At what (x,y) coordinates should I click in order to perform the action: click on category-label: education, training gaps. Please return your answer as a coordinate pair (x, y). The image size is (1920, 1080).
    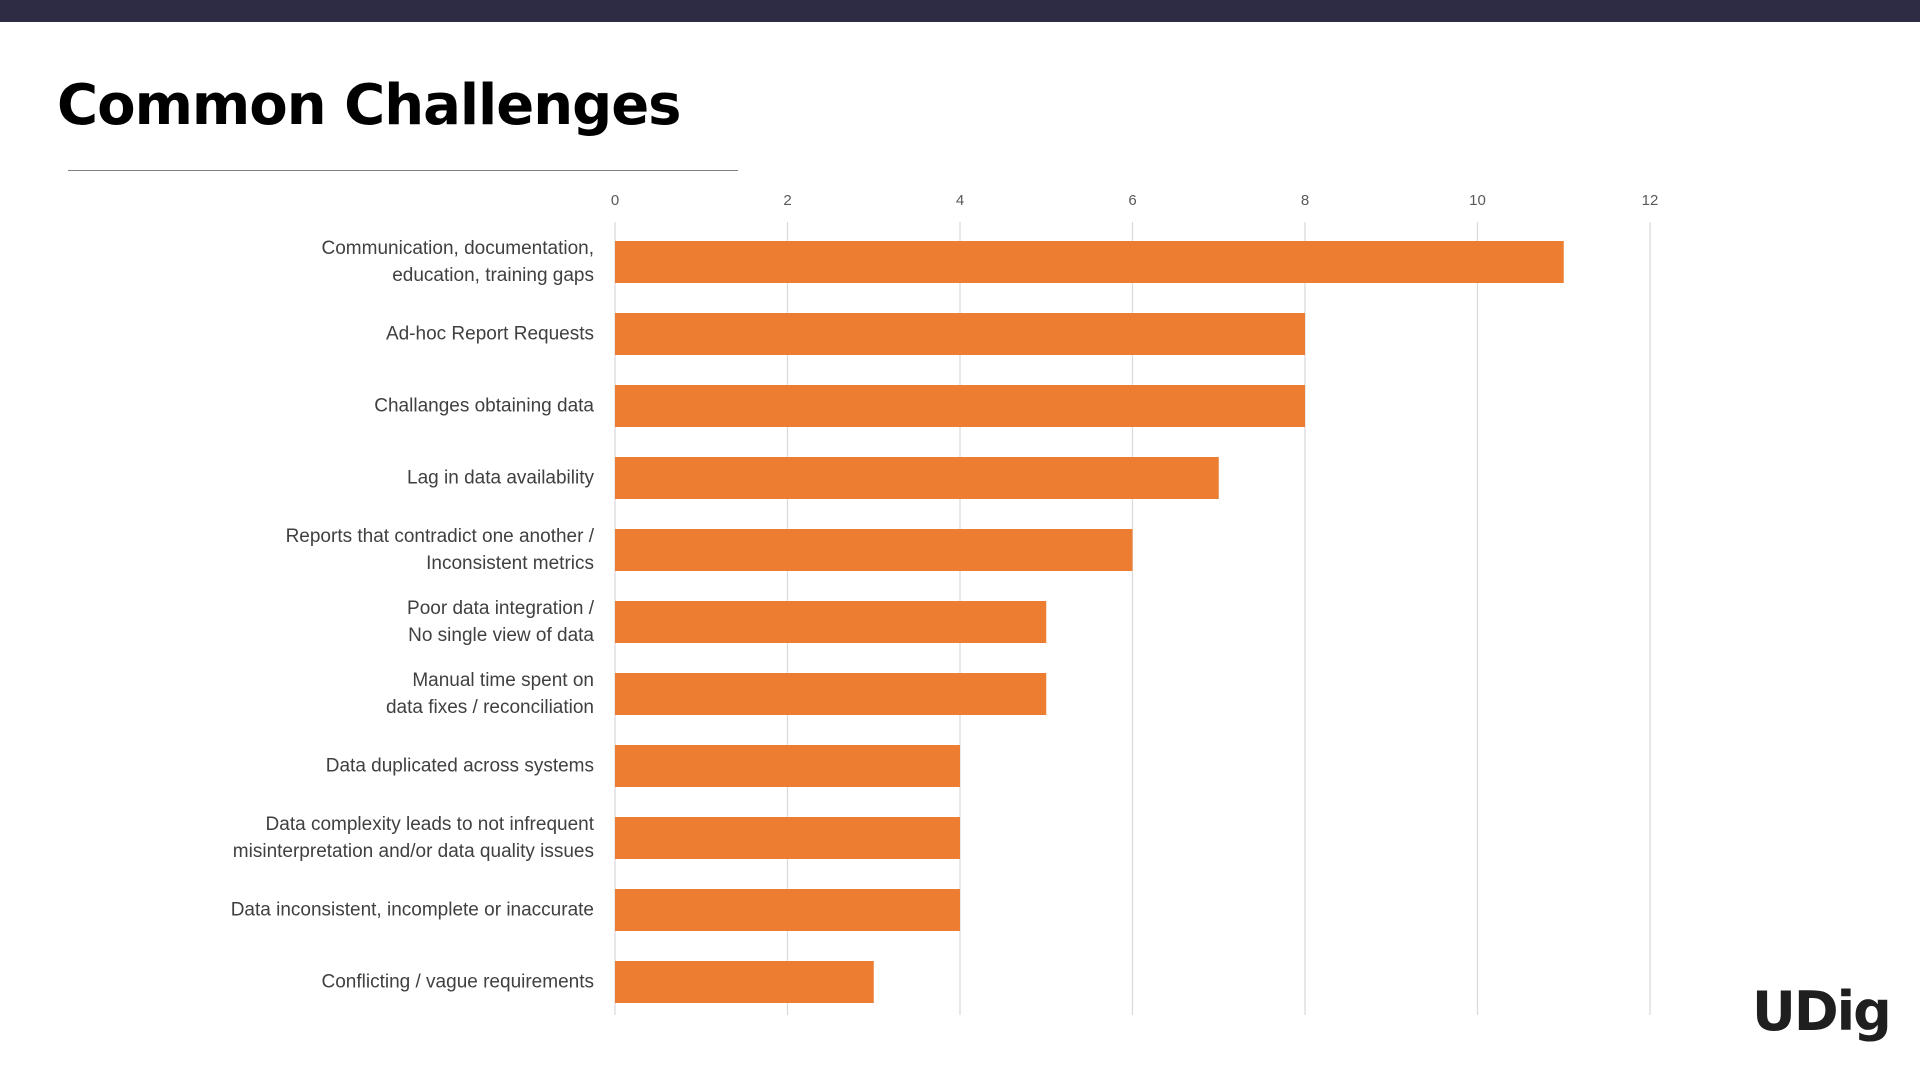
    Looking at the image, I should click on (493, 275).